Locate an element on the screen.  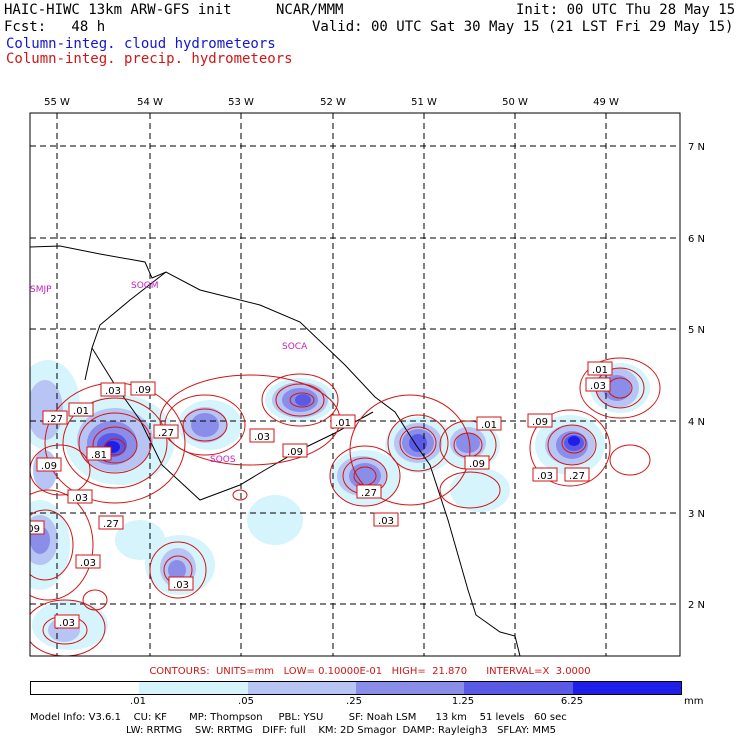
lat-label: 2 N is located at coordinates (696, 605).